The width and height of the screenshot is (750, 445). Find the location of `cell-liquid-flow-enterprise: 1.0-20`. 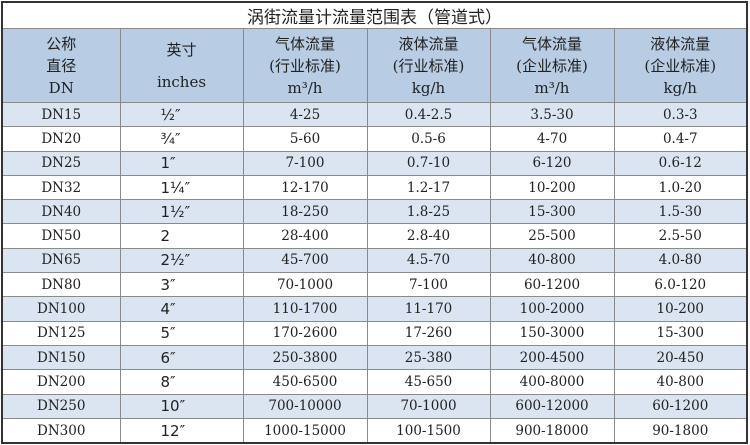

cell-liquid-flow-enterprise: 1.0-20 is located at coordinates (680, 187).